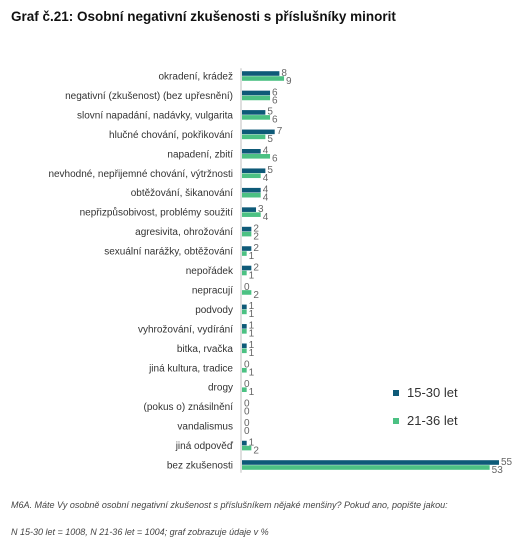  Describe the element at coordinates (261, 209) in the screenshot. I see `data-label: 3` at that location.